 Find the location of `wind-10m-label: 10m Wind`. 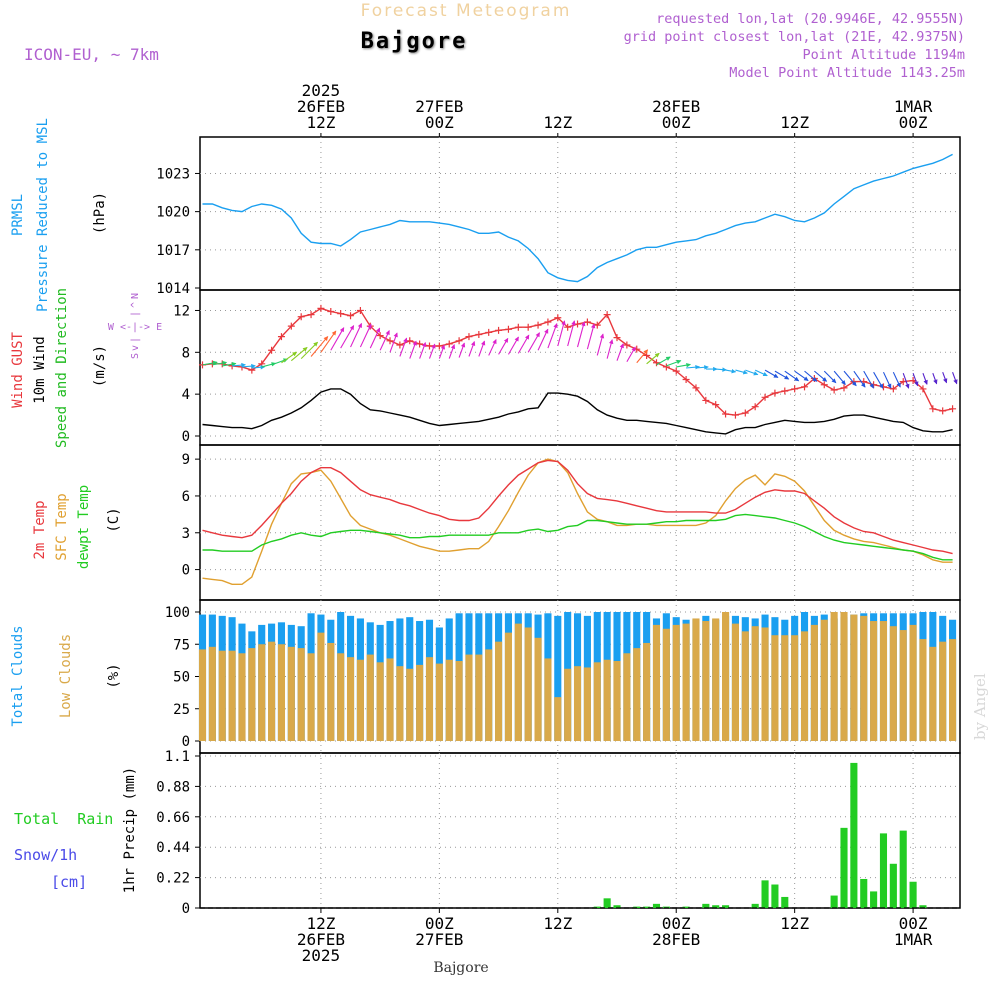

wind-10m-label: 10m Wind is located at coordinates (40, 369).